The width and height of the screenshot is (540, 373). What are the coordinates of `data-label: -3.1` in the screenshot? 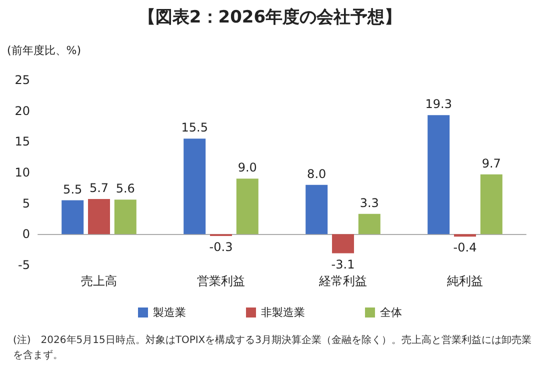 It's located at (343, 264).